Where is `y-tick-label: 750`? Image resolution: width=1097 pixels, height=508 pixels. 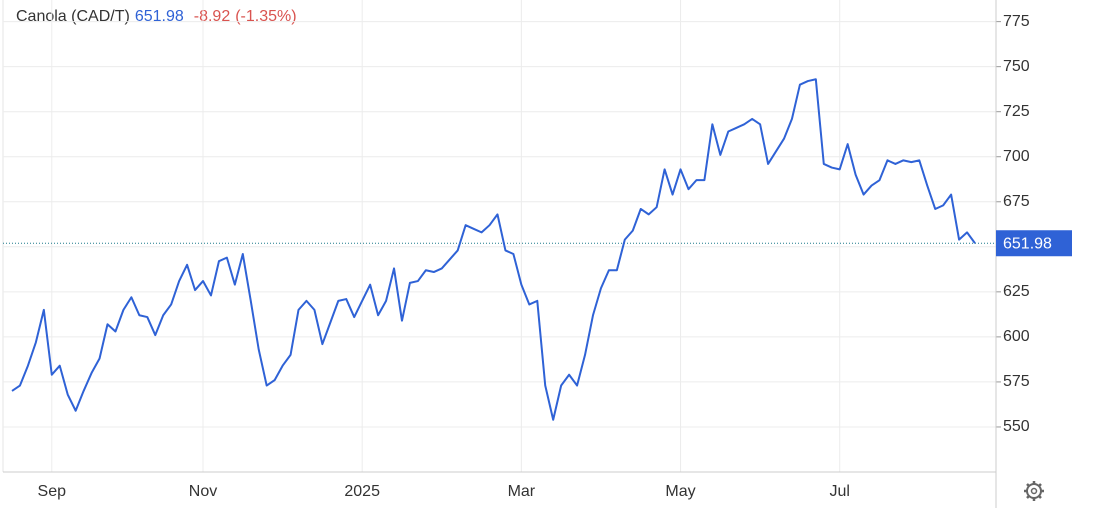
y-tick-label: 750 is located at coordinates (1016, 66).